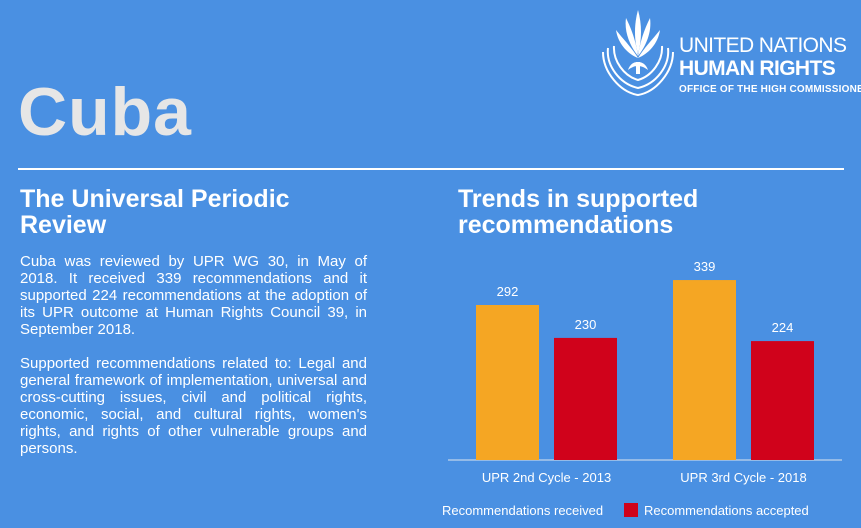 This screenshot has width=861, height=528. I want to click on data-label: 292, so click(508, 291).